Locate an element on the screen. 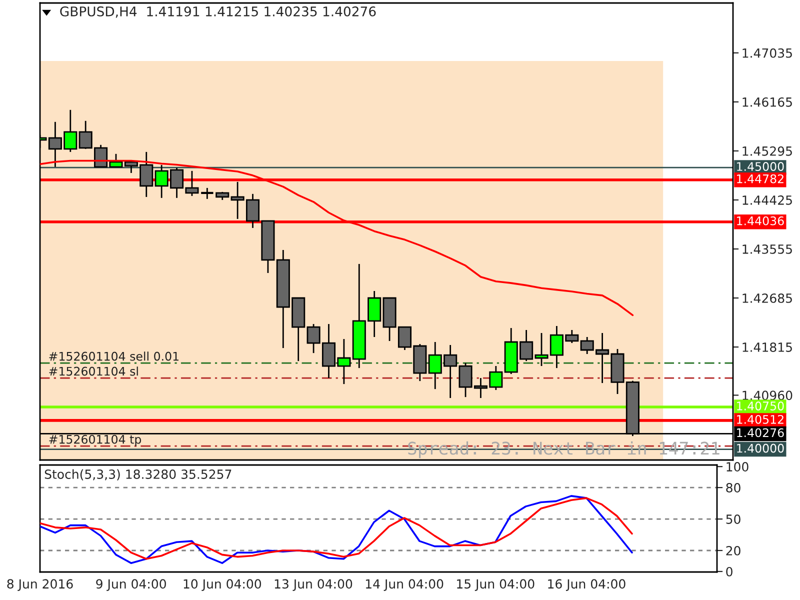 The width and height of the screenshot is (800, 600). y-tick-label: 100 is located at coordinates (737, 467).